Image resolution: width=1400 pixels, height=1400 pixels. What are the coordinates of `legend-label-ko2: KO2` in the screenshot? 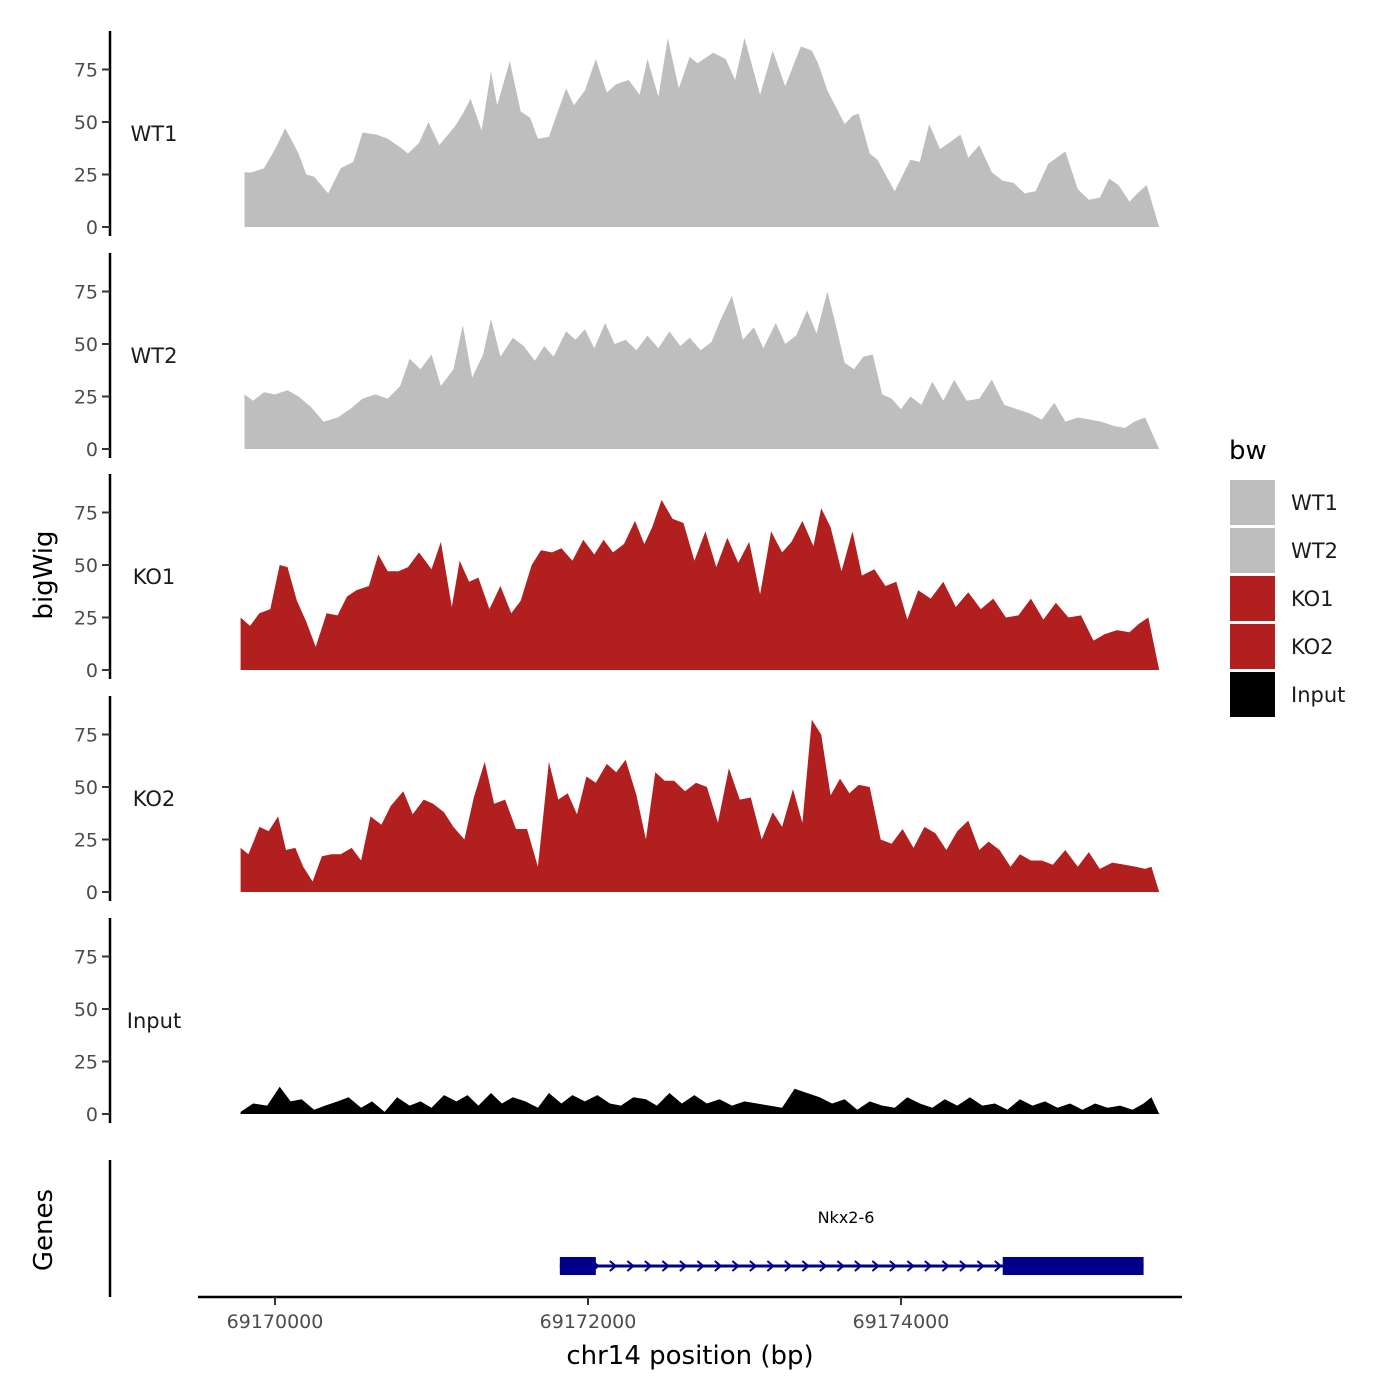 It's located at (1312, 647).